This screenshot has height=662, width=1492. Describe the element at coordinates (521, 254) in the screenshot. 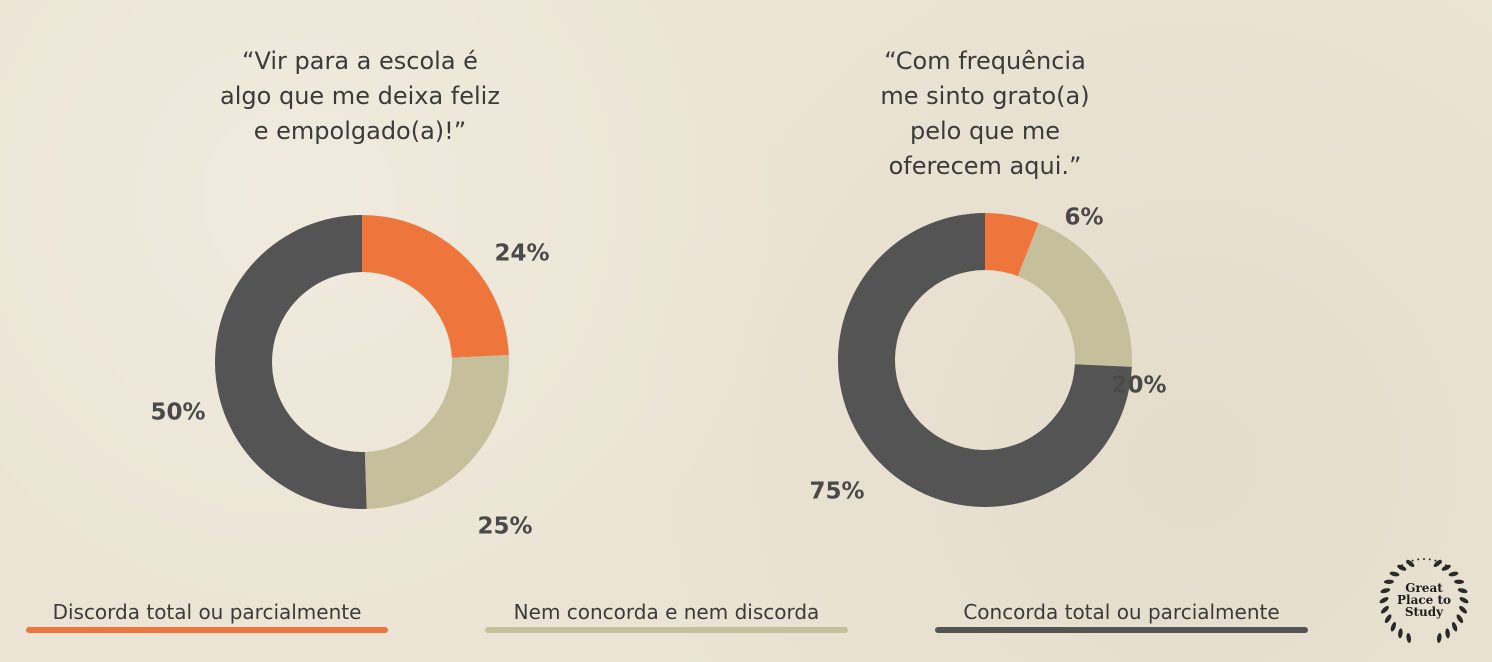

I see `chart-1-data-label-discorda: 24%` at that location.